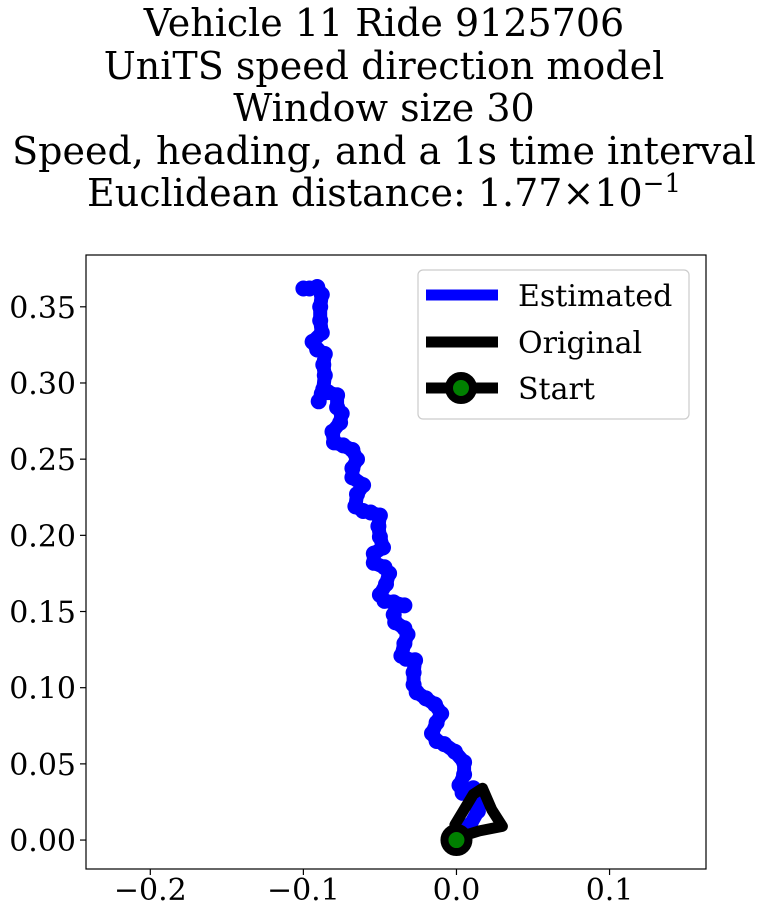 The image size is (768, 917). I want to click on legend-box, so click(553, 344).